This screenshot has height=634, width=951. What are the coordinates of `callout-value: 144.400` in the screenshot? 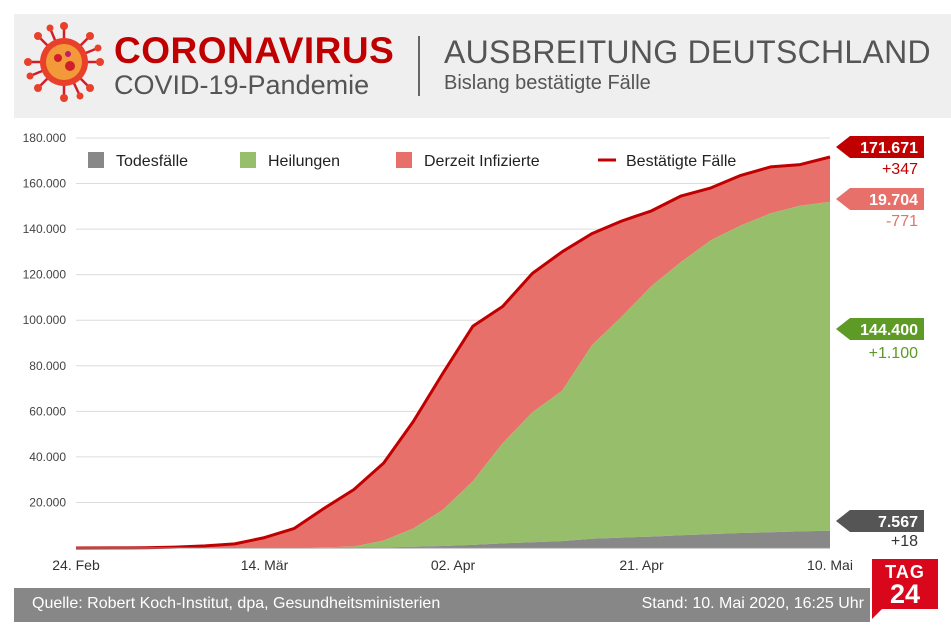 It's located at (889, 330).